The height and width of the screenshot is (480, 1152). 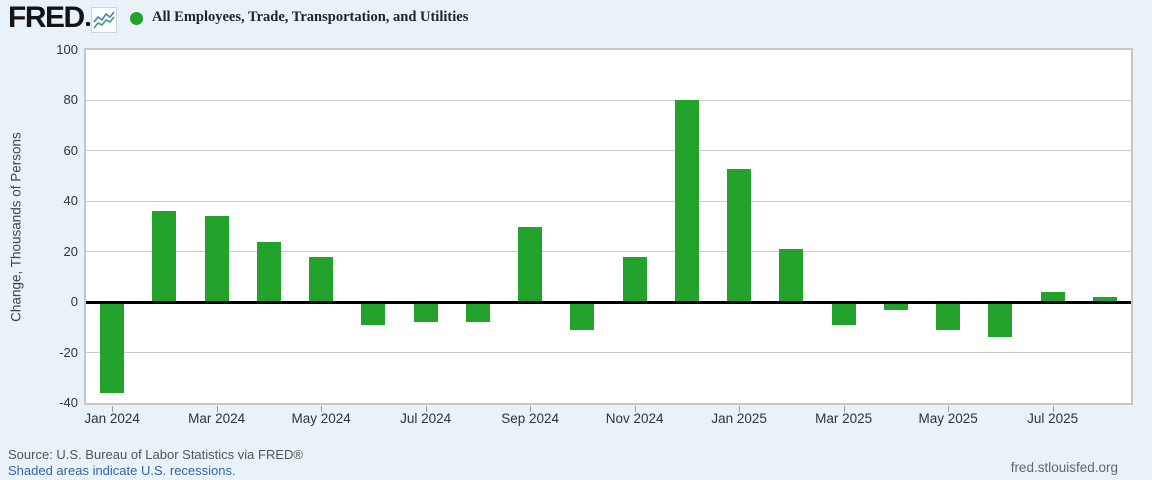 I want to click on y-tick-label-20: 20, so click(x=70, y=251).